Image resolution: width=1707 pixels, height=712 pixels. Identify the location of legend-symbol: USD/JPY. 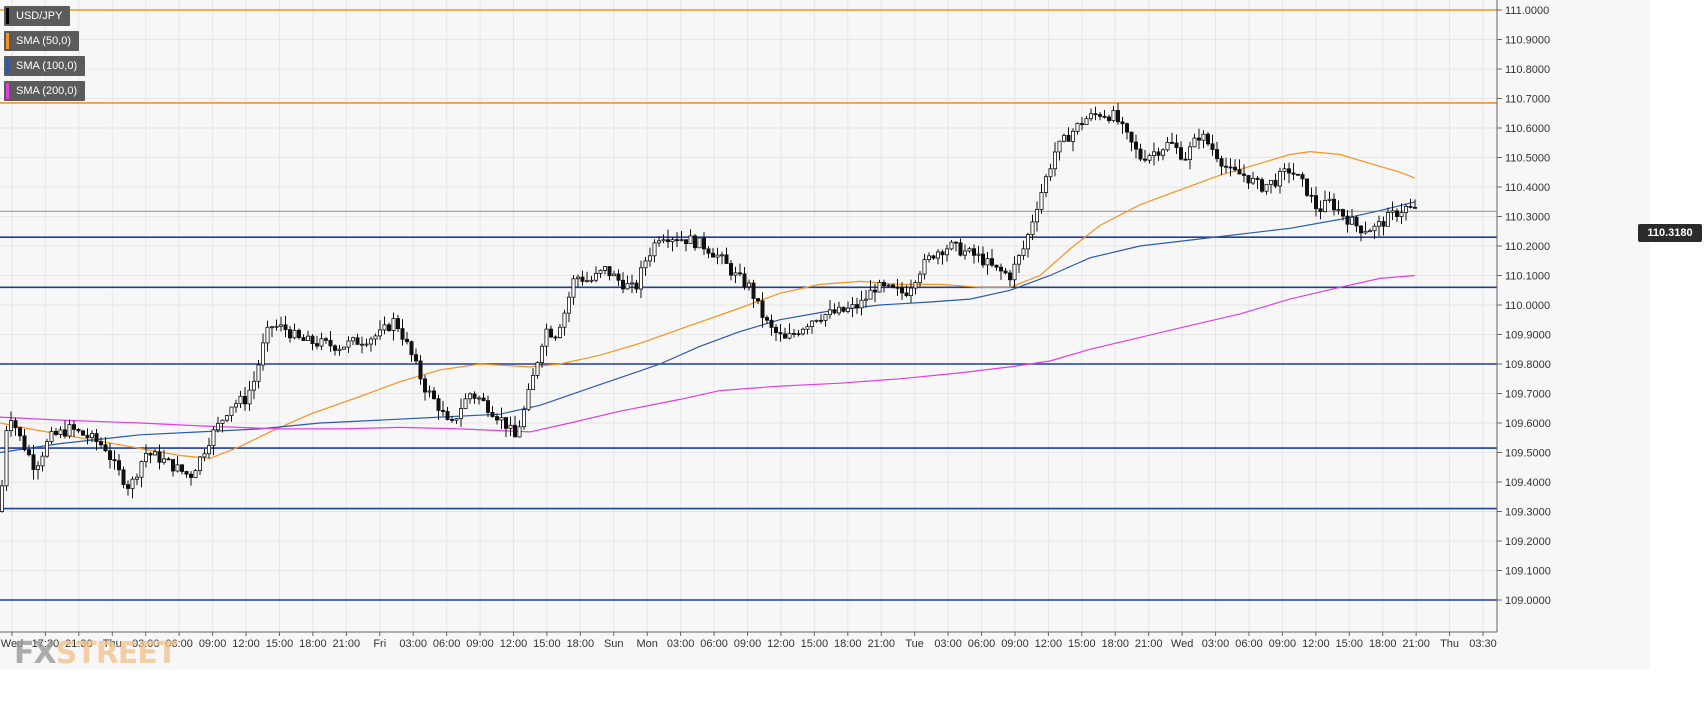
(37, 16).